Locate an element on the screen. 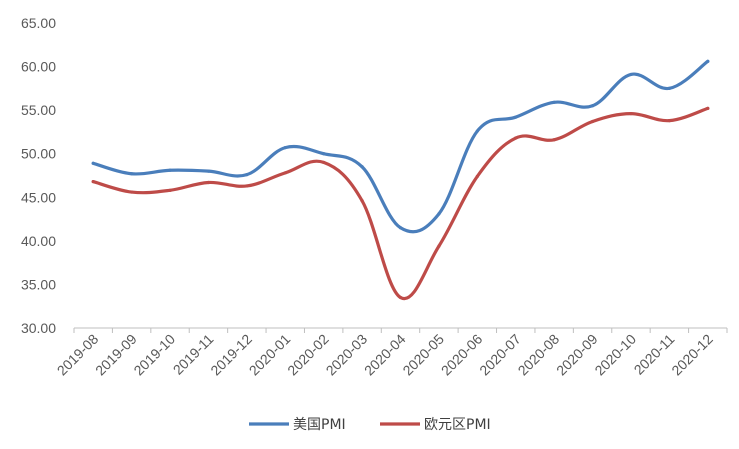 The image size is (739, 449). y-tick-label: 35.00 is located at coordinates (38, 284).